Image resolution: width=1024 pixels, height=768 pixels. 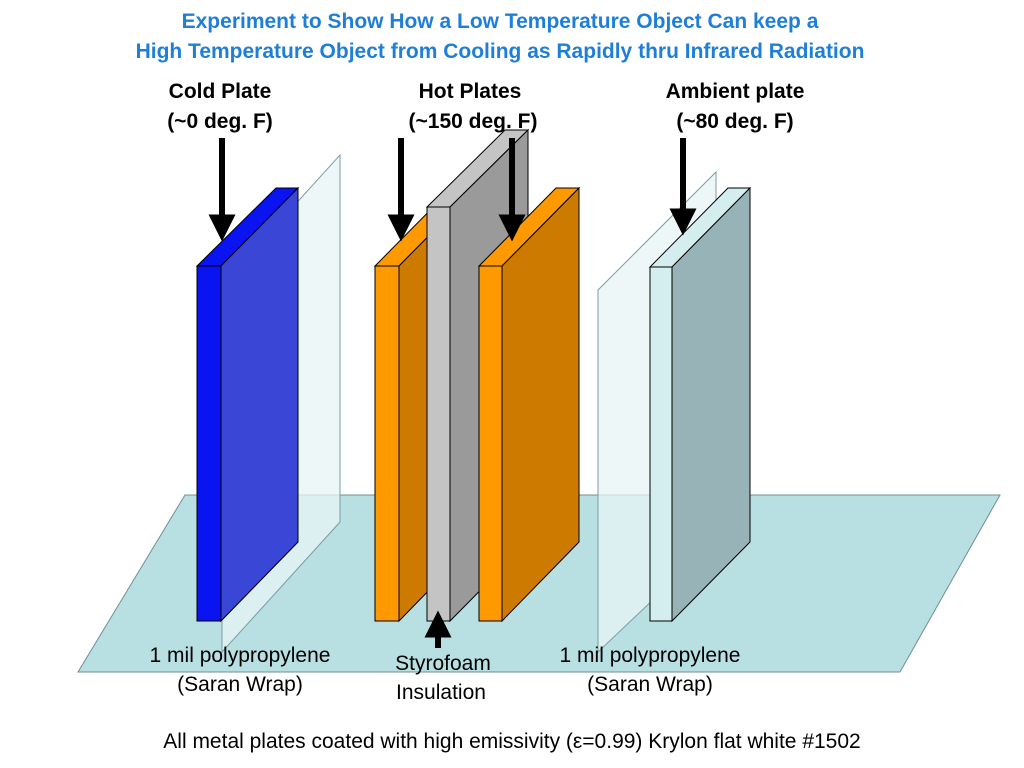 I want to click on cold-plate-temp: (~0 deg. F), so click(x=220, y=121).